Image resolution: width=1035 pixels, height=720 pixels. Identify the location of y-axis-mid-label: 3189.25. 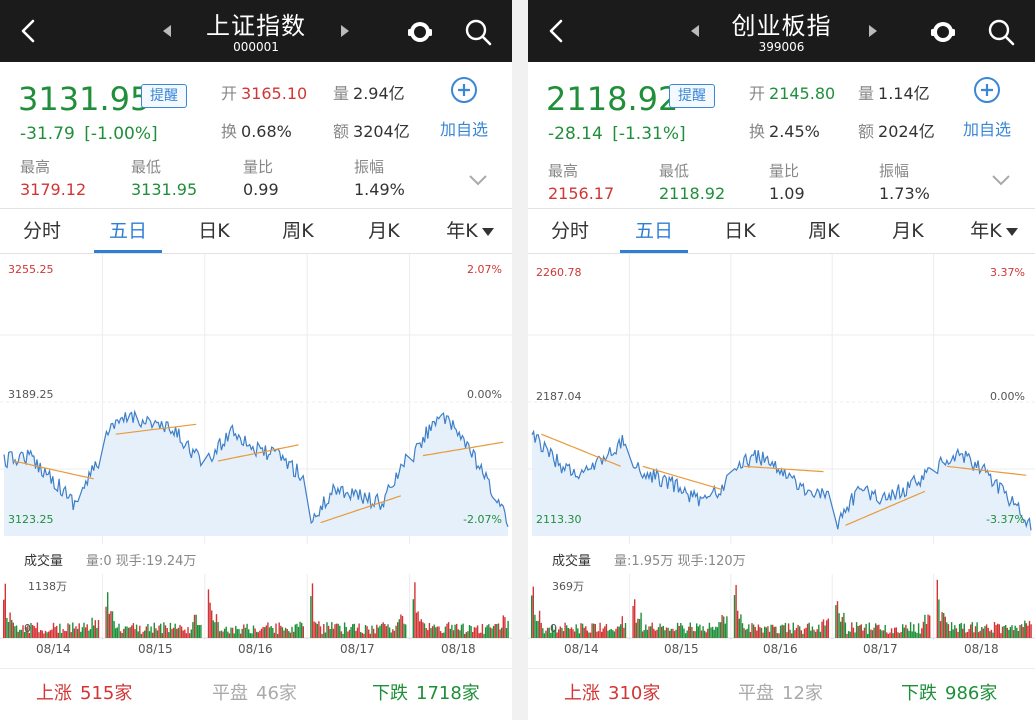
(31, 394).